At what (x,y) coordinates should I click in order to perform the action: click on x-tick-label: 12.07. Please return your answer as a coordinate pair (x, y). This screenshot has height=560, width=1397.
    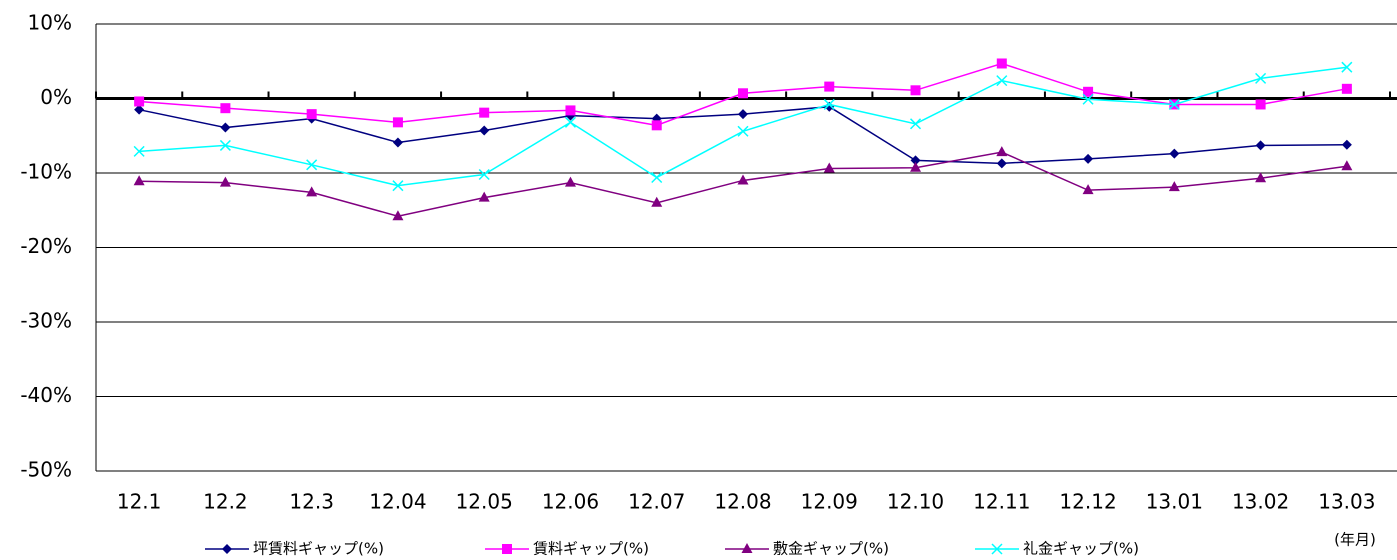
    Looking at the image, I should click on (656, 502).